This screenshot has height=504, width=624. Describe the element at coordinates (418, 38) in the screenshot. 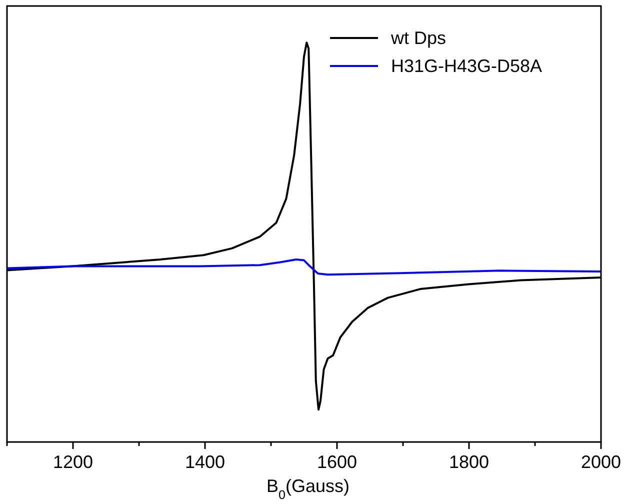

I see `legend-label: wt Dps` at that location.